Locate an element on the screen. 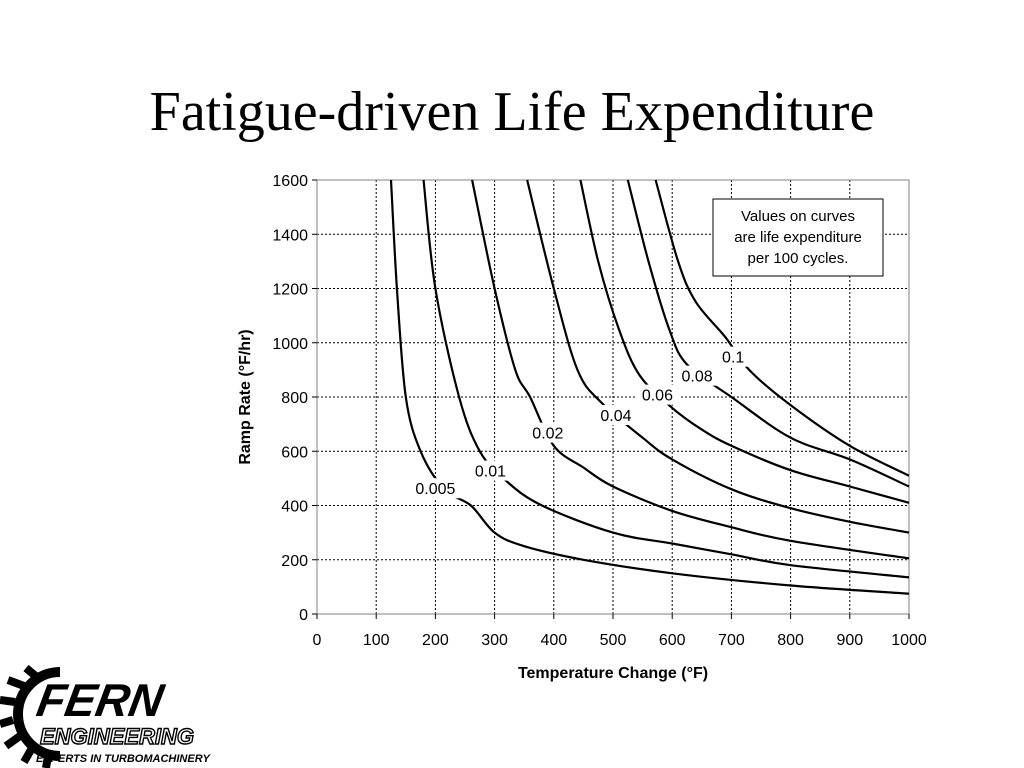 The height and width of the screenshot is (768, 1024). slide-title: Fatigue-driven Life Expenditure is located at coordinates (512, 112).